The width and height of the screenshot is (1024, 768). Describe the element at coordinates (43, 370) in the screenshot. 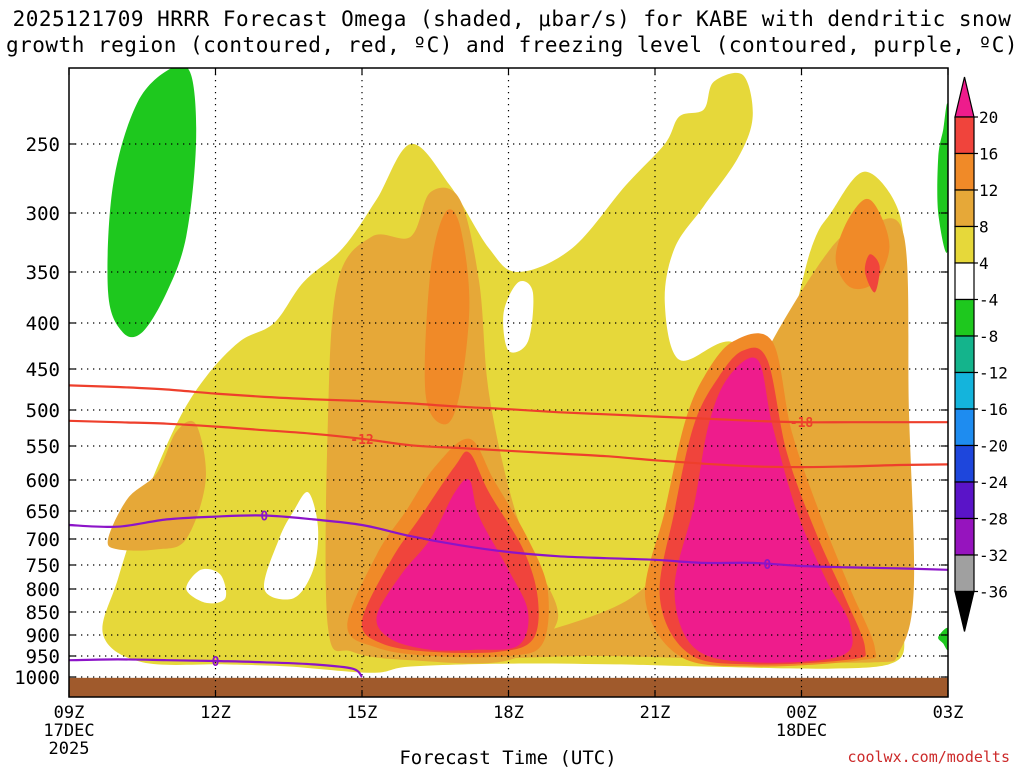

I see `y-tick-label-450: 450` at that location.